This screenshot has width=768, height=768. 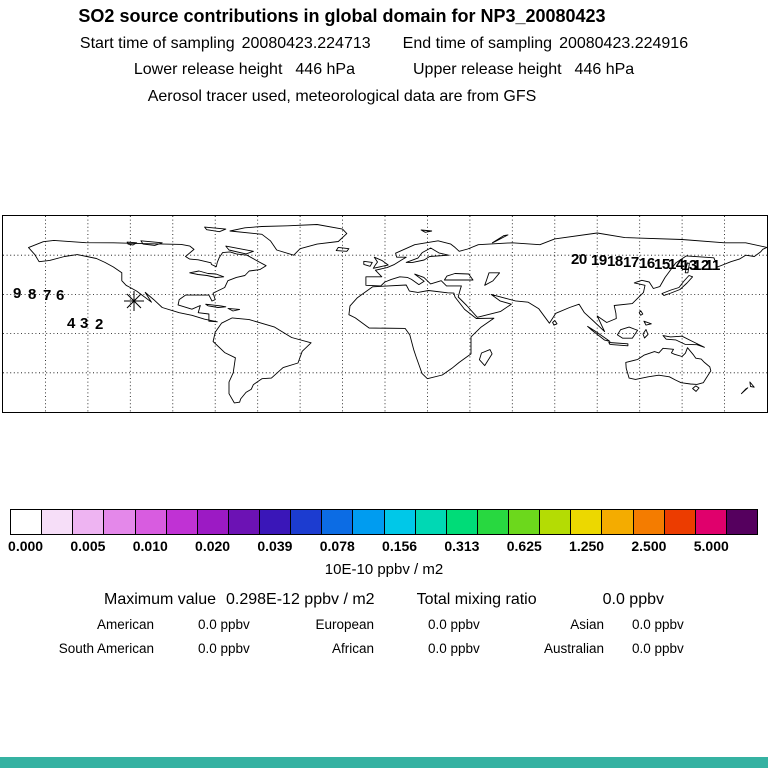 What do you see at coordinates (337, 546) in the screenshot?
I see `colorbar-tick-label: 0.078` at bounding box center [337, 546].